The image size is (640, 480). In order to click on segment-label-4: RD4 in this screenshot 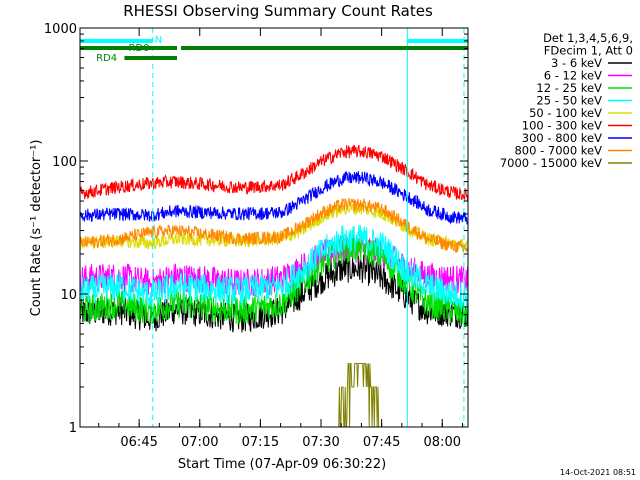, I will do `click(106, 58)`.